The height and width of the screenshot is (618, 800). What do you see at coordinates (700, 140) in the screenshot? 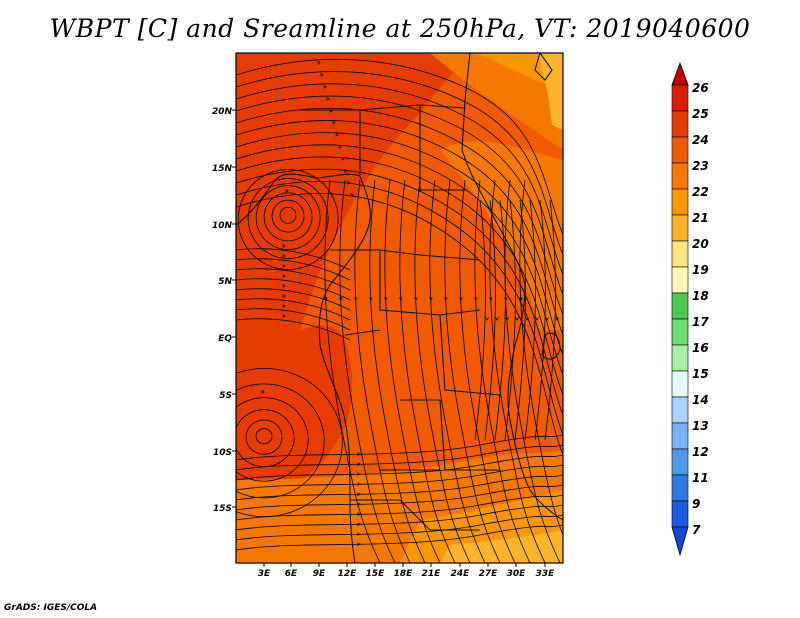
I see `colorbar-label: 24` at bounding box center [700, 140].